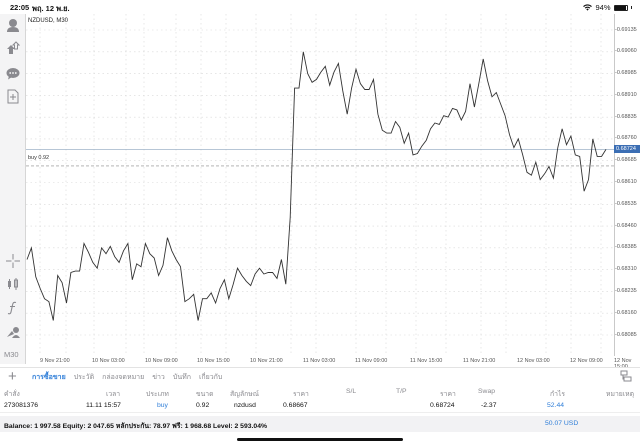 This screenshot has height=447, width=640. I want to click on col-size: ขนาด, so click(205, 394).